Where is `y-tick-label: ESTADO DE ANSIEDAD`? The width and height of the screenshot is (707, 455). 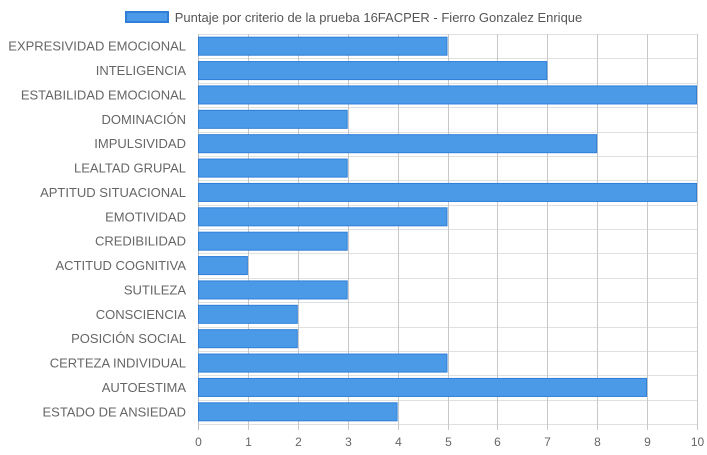 y-tick-label: ESTADO DE ANSIEDAD is located at coordinates (114, 411).